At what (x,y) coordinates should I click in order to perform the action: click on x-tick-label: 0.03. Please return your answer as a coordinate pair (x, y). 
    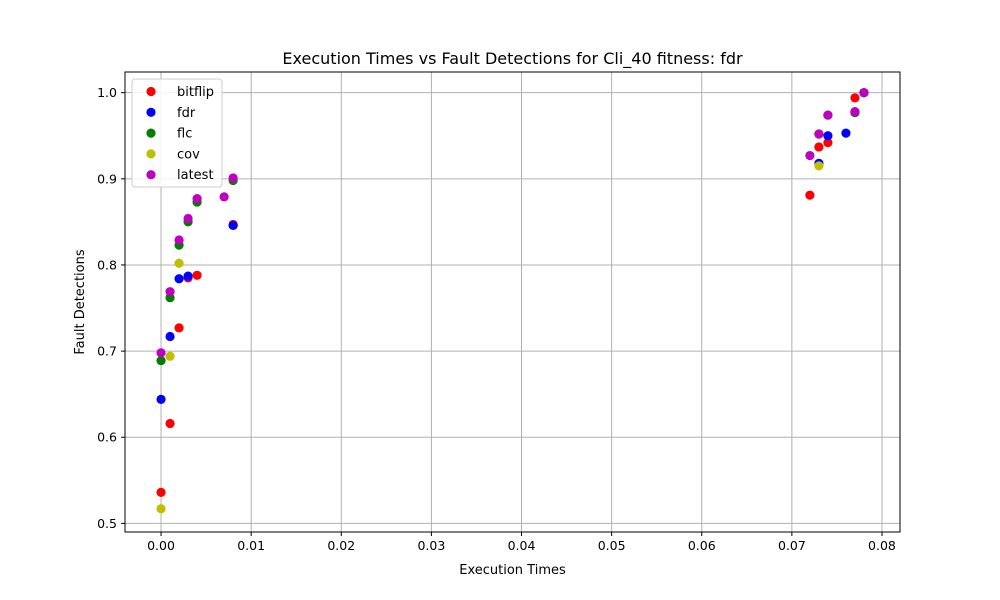
    Looking at the image, I should click on (431, 545).